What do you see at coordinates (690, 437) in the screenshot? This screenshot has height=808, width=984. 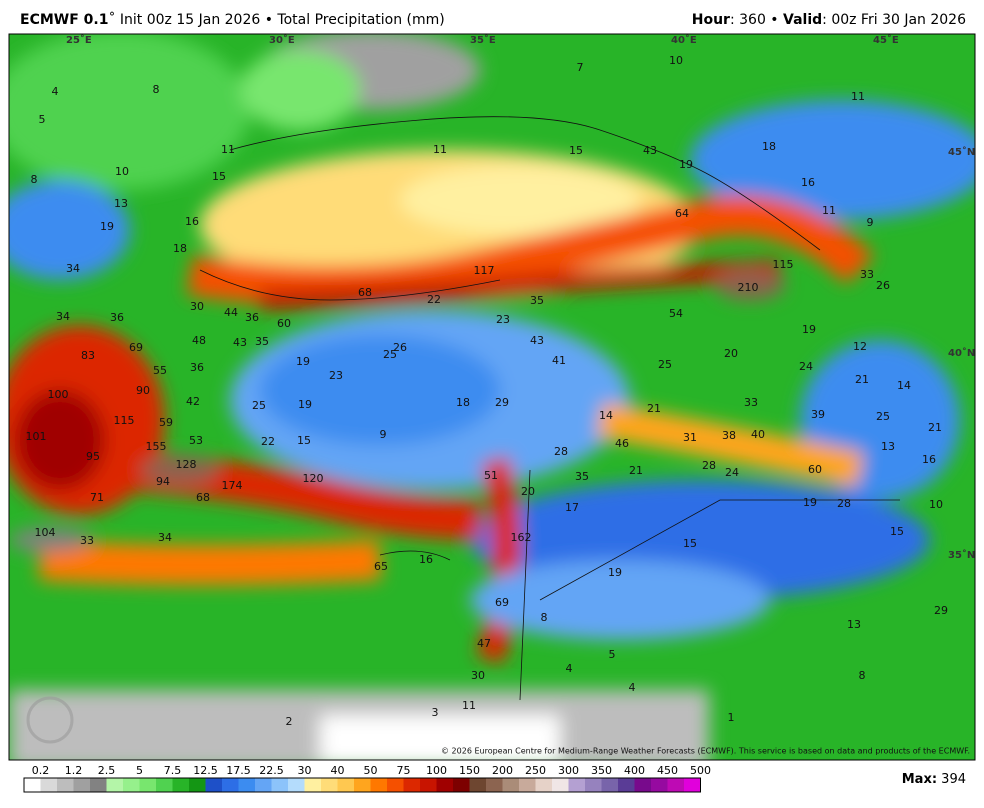 I see `map-label: 31` at bounding box center [690, 437].